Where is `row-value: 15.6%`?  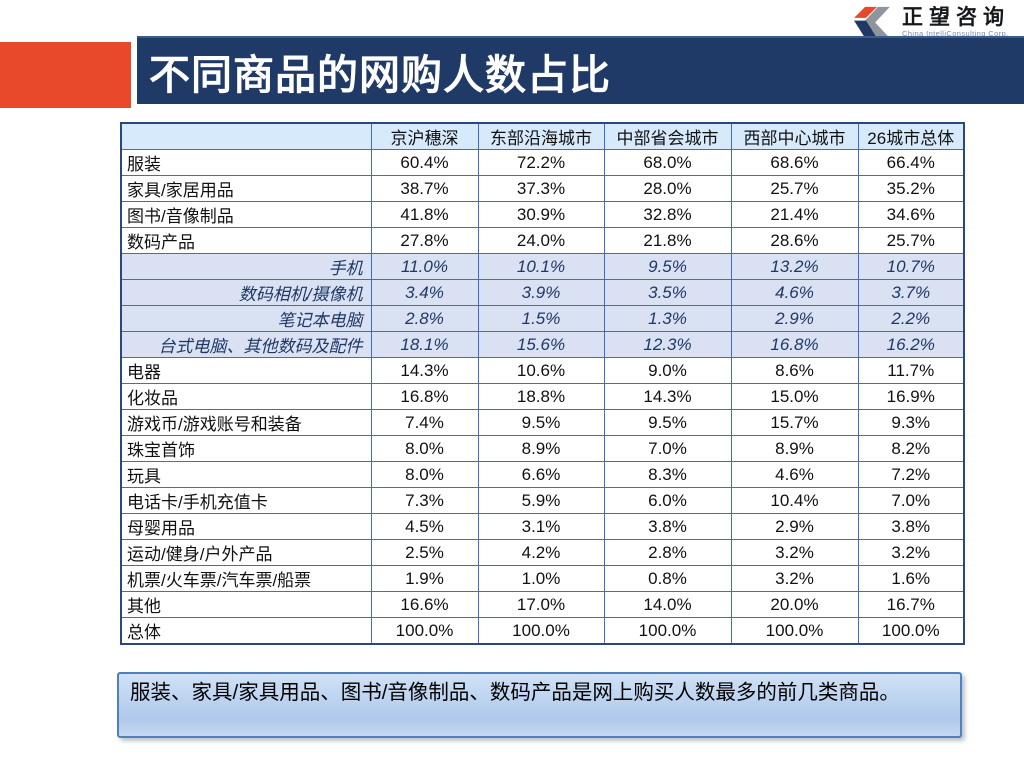 row-value: 15.6% is located at coordinates (541, 344).